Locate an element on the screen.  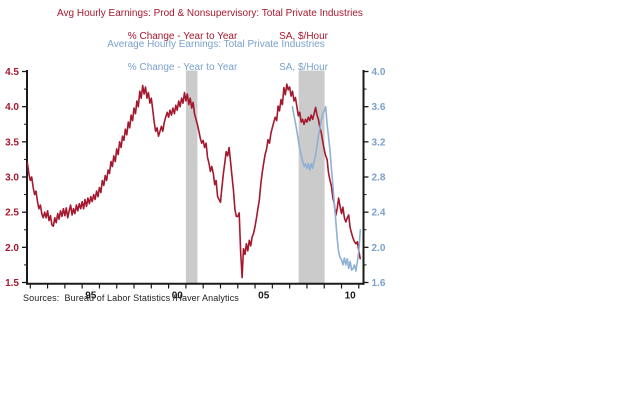
x-axis-tick-label: 05 is located at coordinates (264, 296).